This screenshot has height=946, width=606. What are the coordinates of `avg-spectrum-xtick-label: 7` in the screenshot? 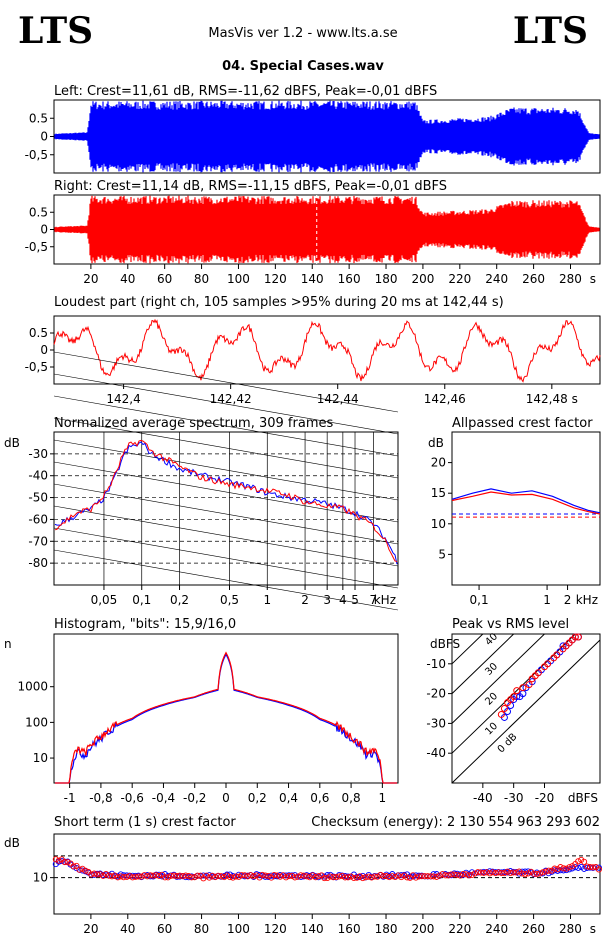 It's located at (374, 600).